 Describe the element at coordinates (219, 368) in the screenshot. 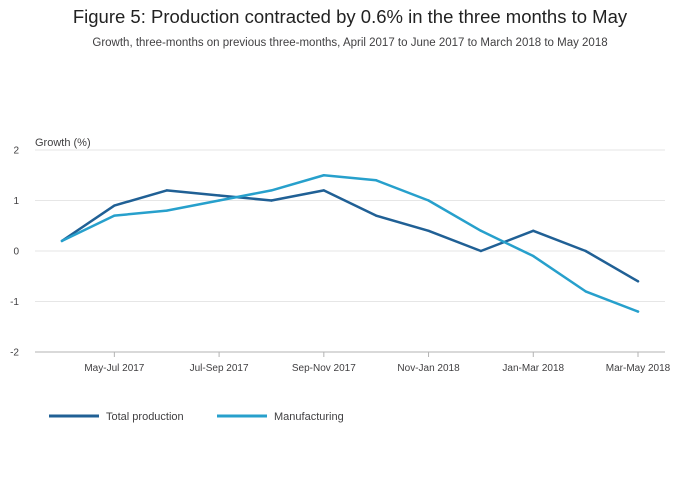

I see `x-tick-label: Jul-Sep 2017` at that location.